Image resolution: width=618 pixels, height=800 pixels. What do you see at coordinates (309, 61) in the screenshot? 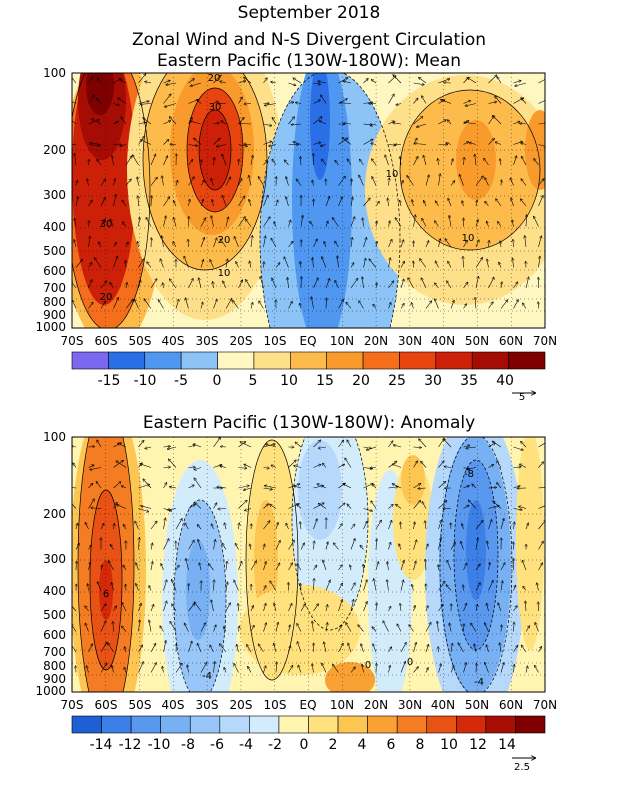
I see `mean-chart-subtitle: Eastern Pacific (130W-180W): Mean` at bounding box center [309, 61].